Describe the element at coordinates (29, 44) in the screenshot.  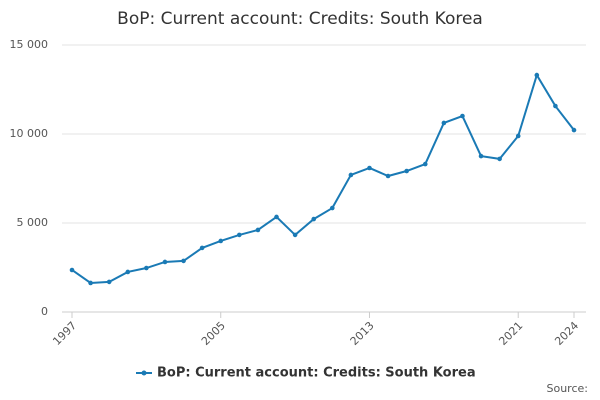
I see `y-tick-label: 15 000` at that location.